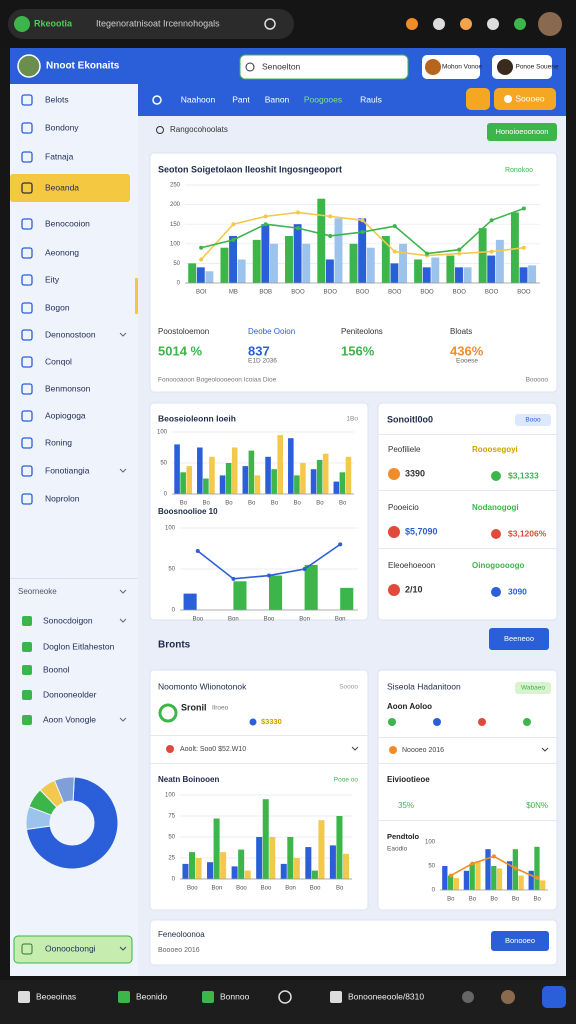 The height and width of the screenshot is (1024, 576). I want to click on nav-item: Benocooion, so click(67, 223).